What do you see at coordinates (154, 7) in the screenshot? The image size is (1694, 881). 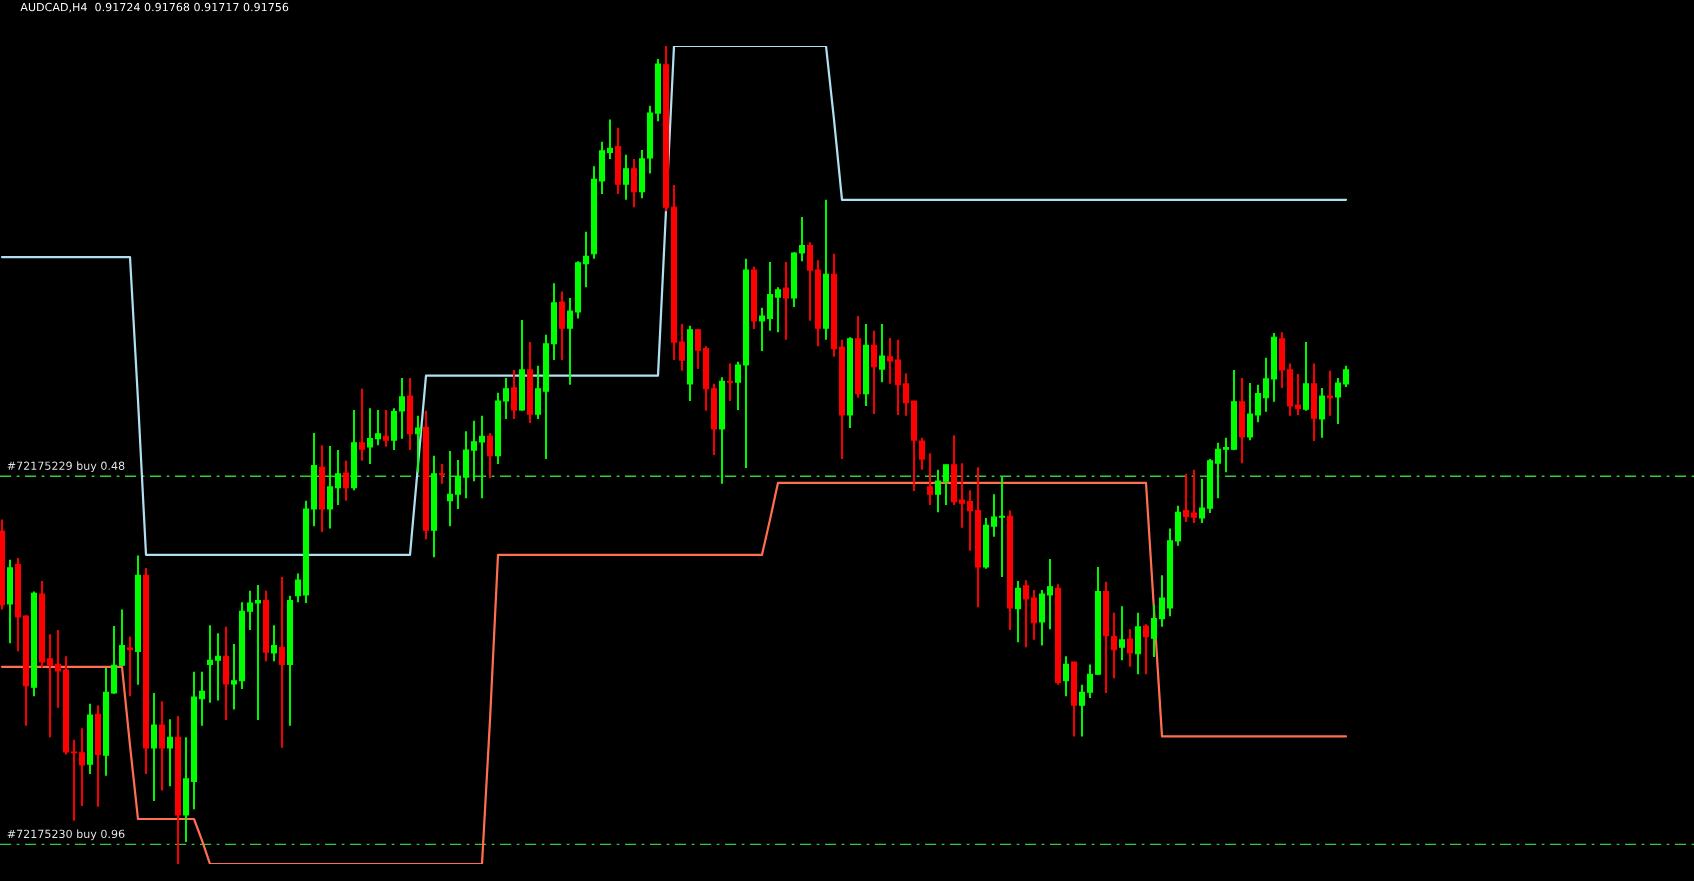 I see `chart-title: AUDCAD,H4 0.91724 0.91768 0.91717 0.91756` at bounding box center [154, 7].